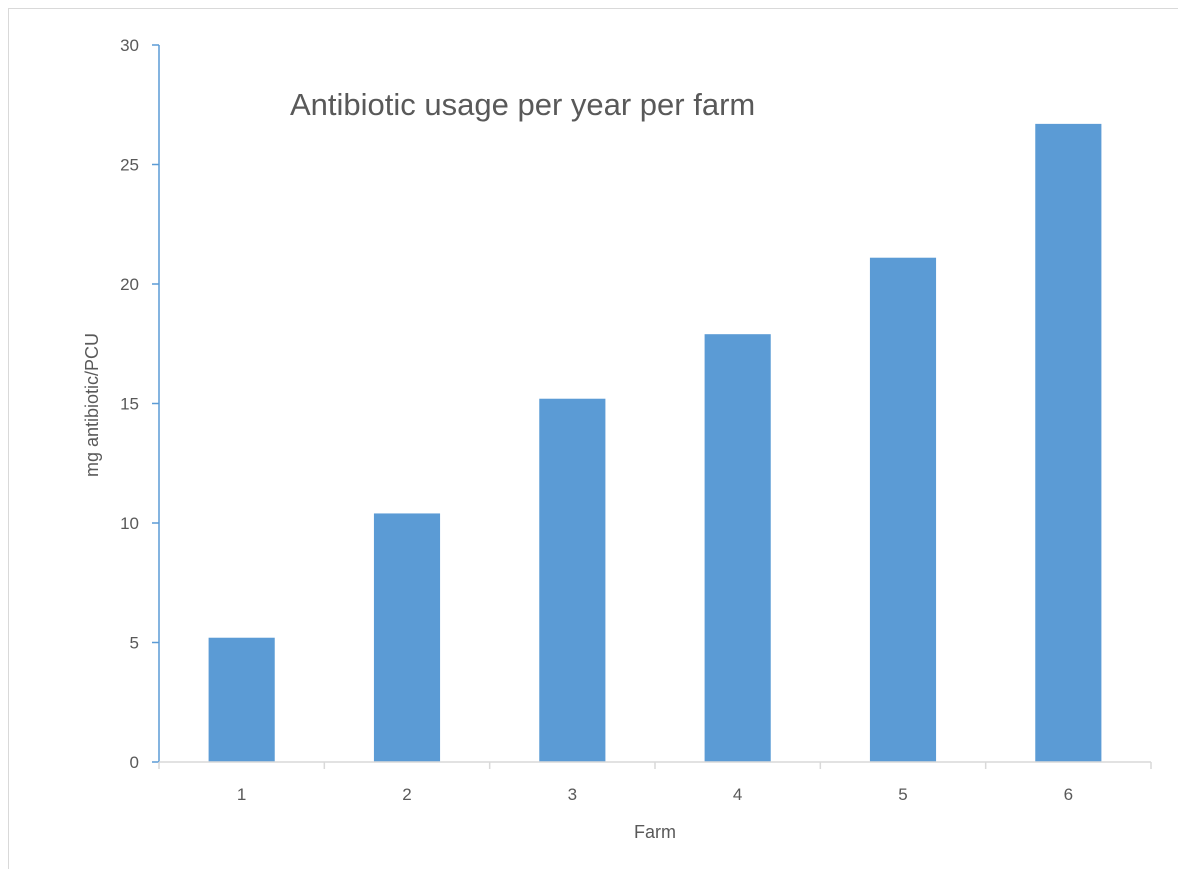 This screenshot has width=1179, height=870. What do you see at coordinates (572, 794) in the screenshot?
I see `x-tick-label-3: 3` at bounding box center [572, 794].